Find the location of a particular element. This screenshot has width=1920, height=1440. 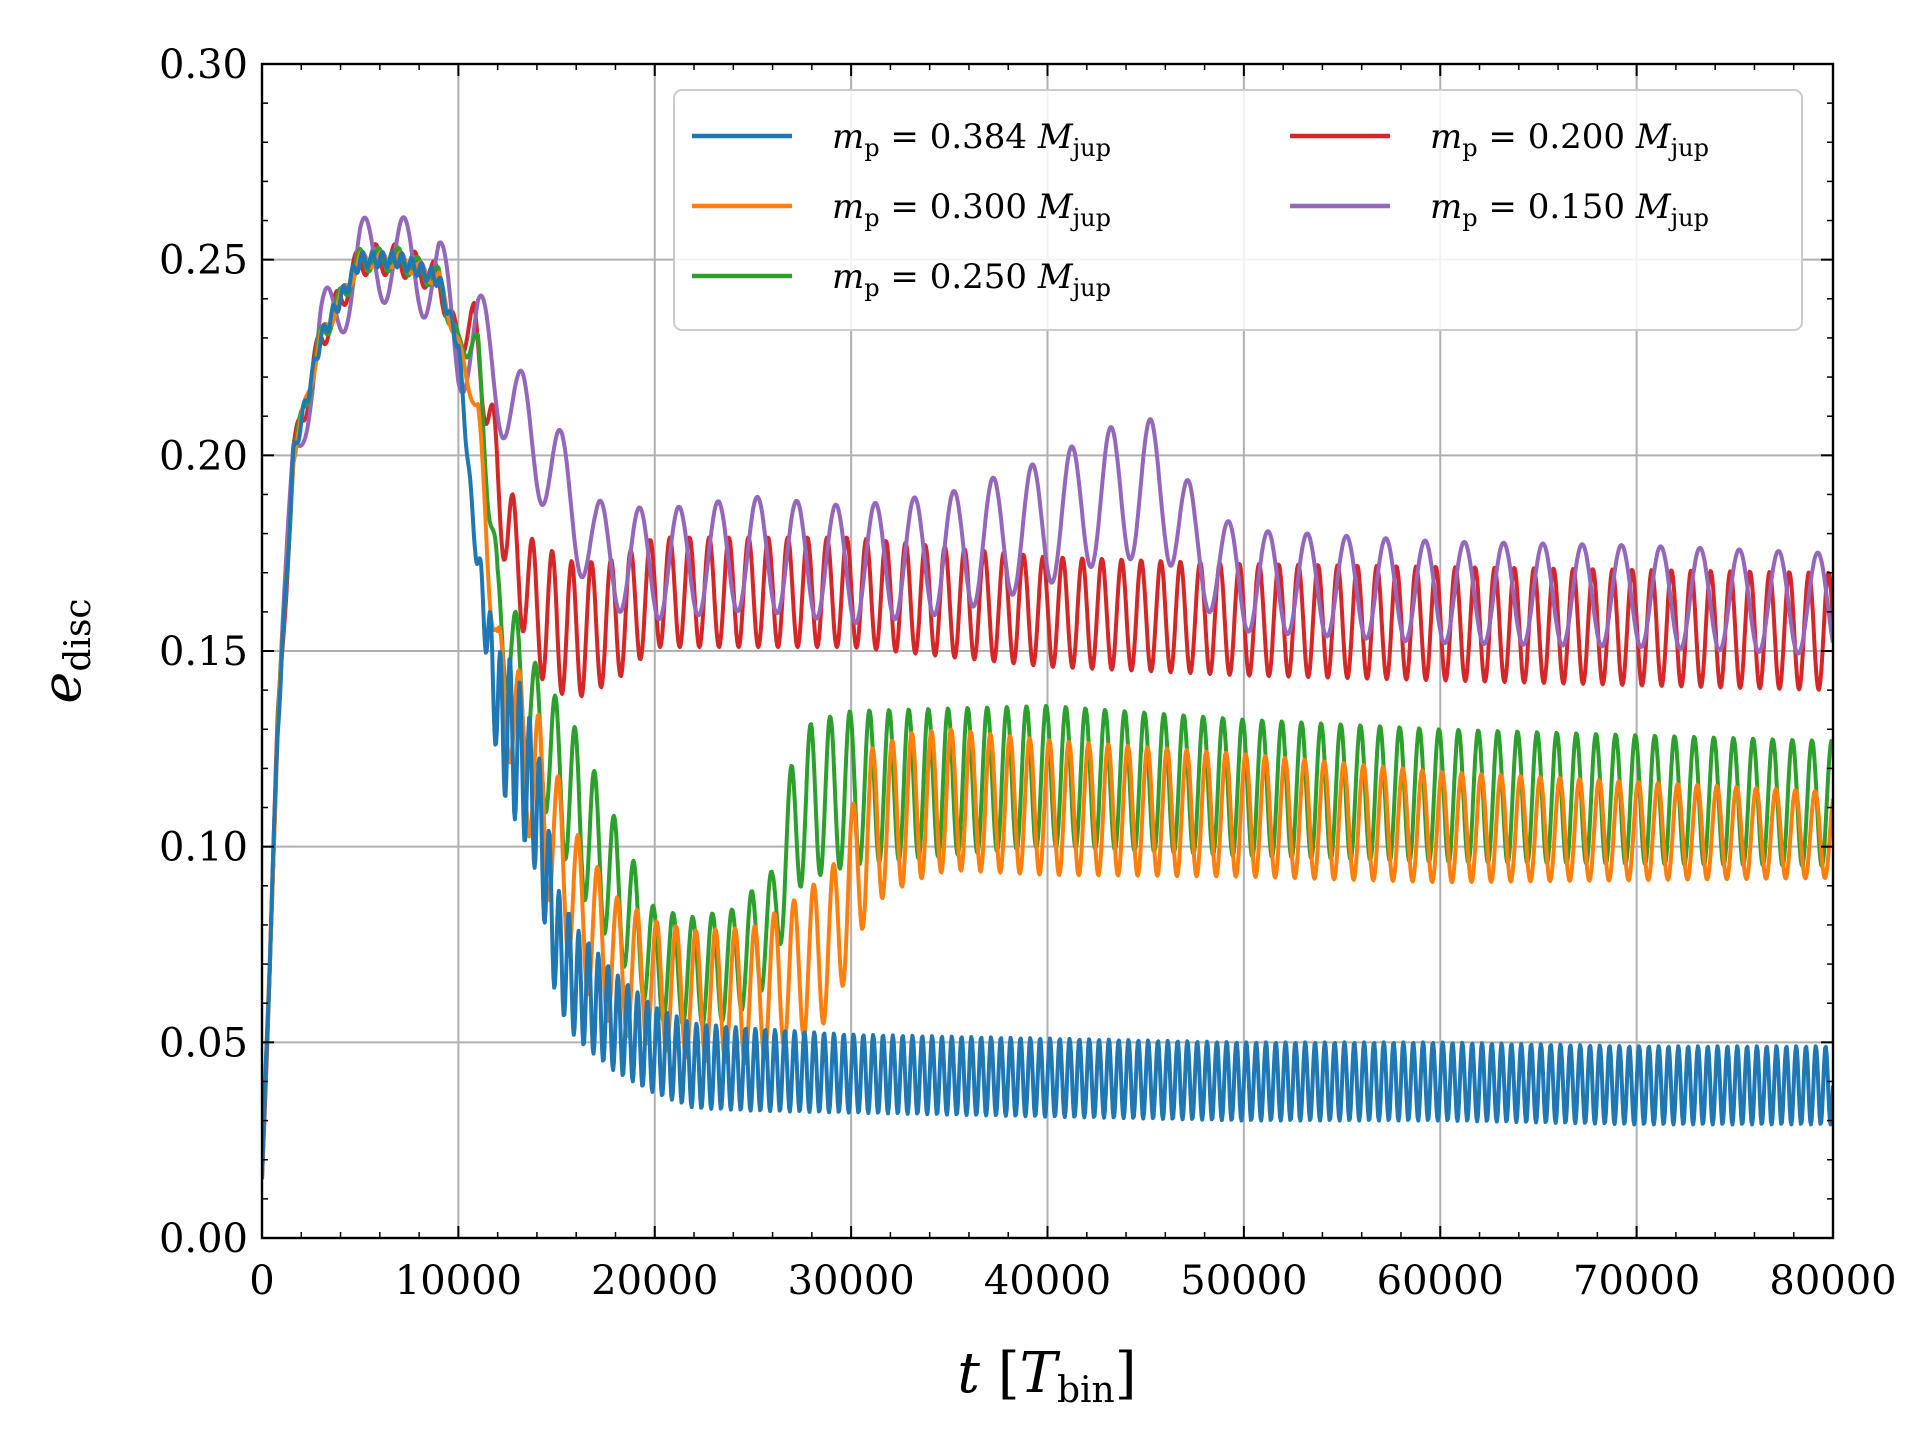

legend-label: mp = 0.384 Mjup is located at coordinates (971, 139).